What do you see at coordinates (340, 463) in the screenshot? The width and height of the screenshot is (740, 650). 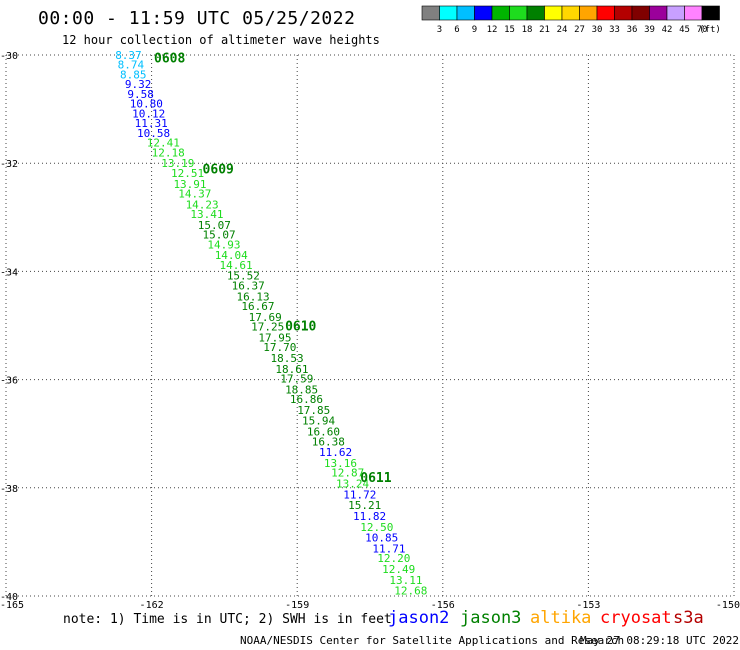 I see `wave-height-value: 13.16` at bounding box center [340, 463].